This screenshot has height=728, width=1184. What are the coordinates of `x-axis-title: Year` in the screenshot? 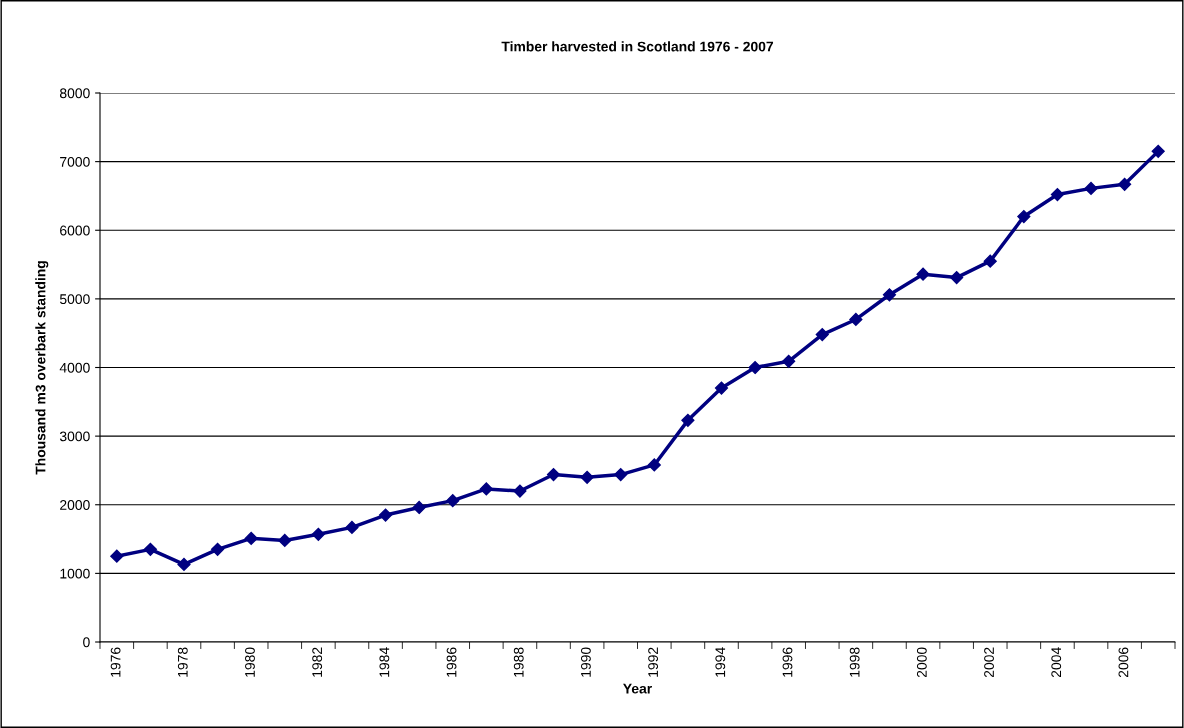 It's located at (637, 688).